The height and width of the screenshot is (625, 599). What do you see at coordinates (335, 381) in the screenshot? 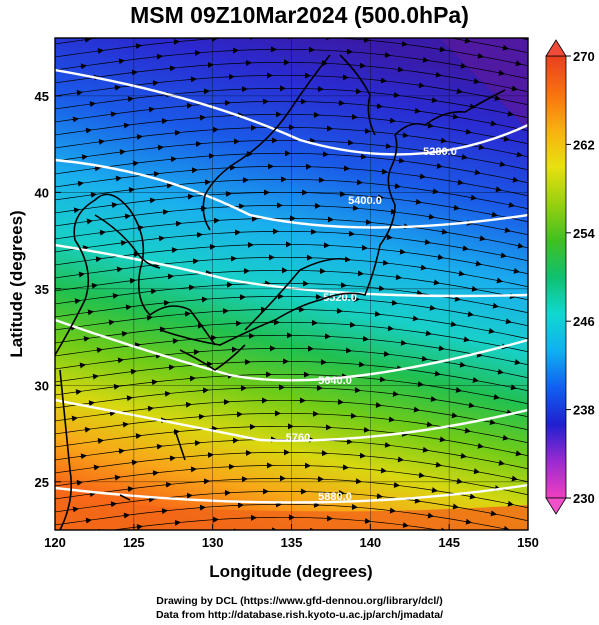
I see `contour-label: 5640.0` at bounding box center [335, 381].